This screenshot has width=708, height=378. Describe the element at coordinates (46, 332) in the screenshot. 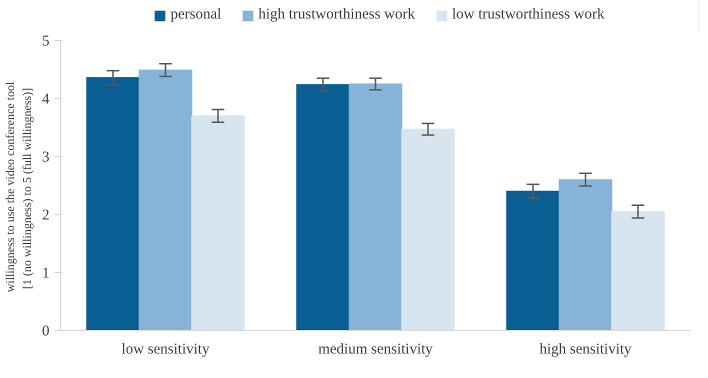

I see `y-tick-label: 0` at that location.